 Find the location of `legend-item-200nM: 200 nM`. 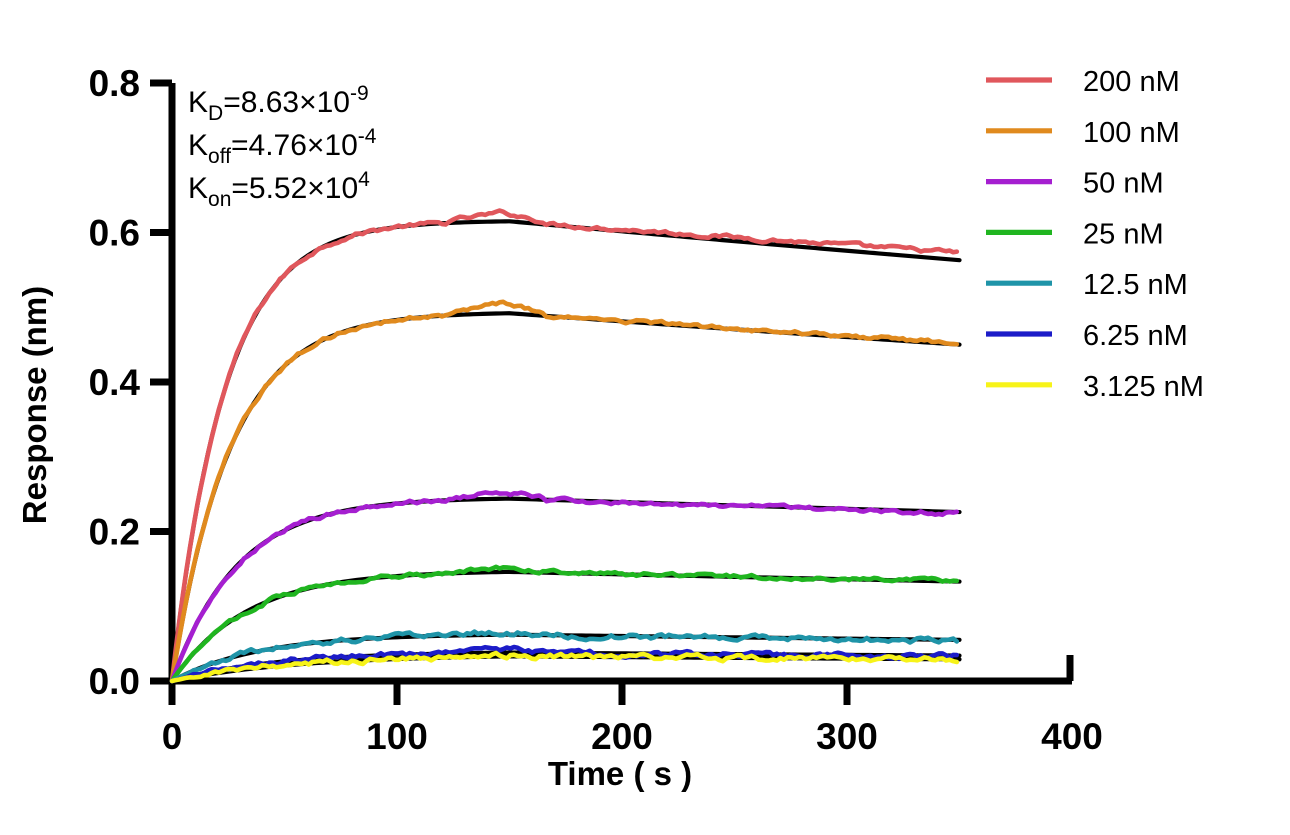

legend-item-200nM: 200 nM is located at coordinates (1083, 82).